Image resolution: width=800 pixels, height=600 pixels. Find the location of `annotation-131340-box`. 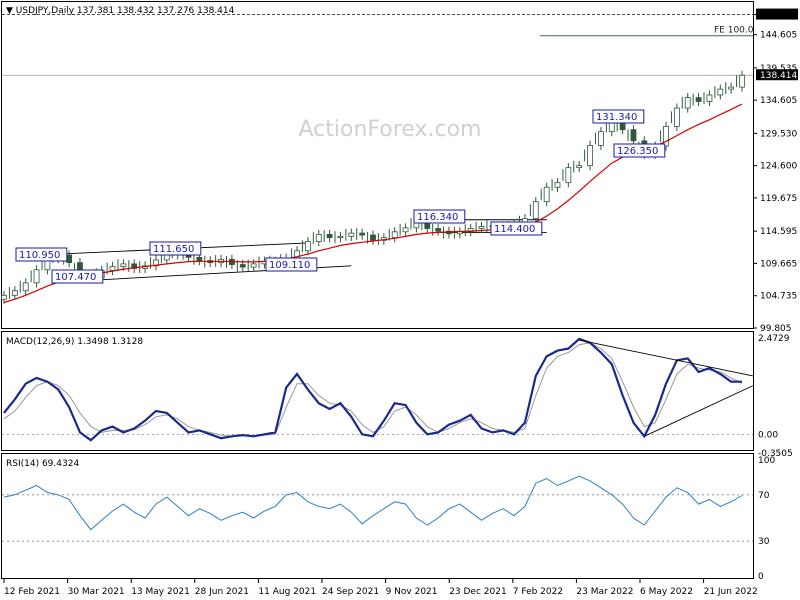

annotation-131340-box is located at coordinates (618, 116).